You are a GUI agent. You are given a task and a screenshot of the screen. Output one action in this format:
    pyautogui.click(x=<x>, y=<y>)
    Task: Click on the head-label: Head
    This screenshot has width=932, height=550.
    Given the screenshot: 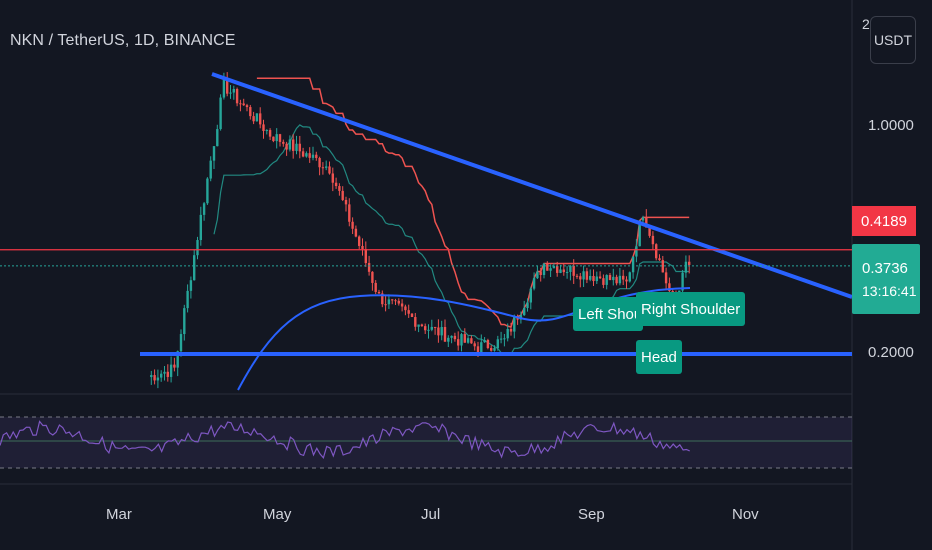 What is the action you would take?
    pyautogui.click(x=659, y=357)
    